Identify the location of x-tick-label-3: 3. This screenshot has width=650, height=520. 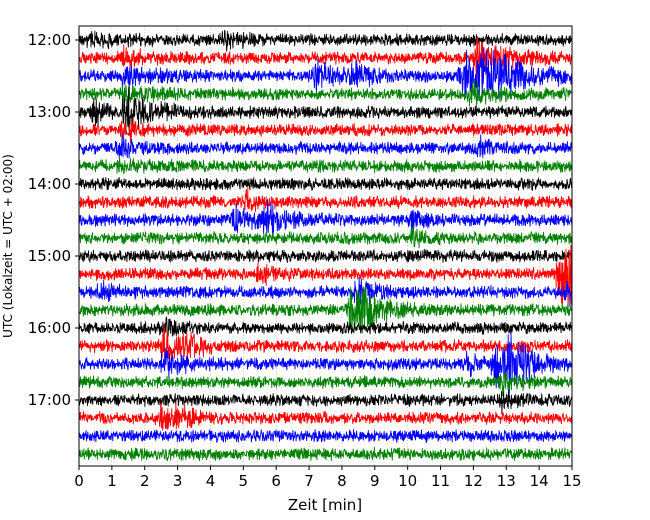
(178, 481).